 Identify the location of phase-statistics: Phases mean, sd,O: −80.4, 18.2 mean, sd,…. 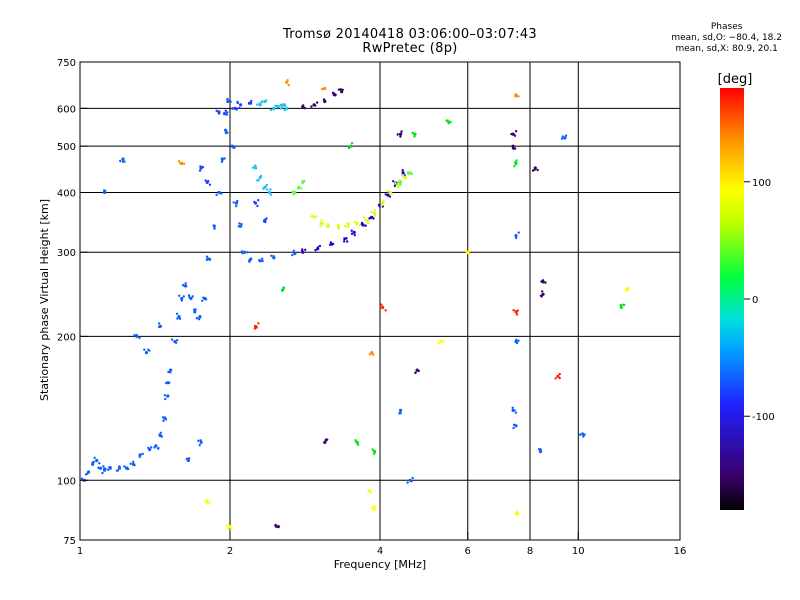
(726, 38).